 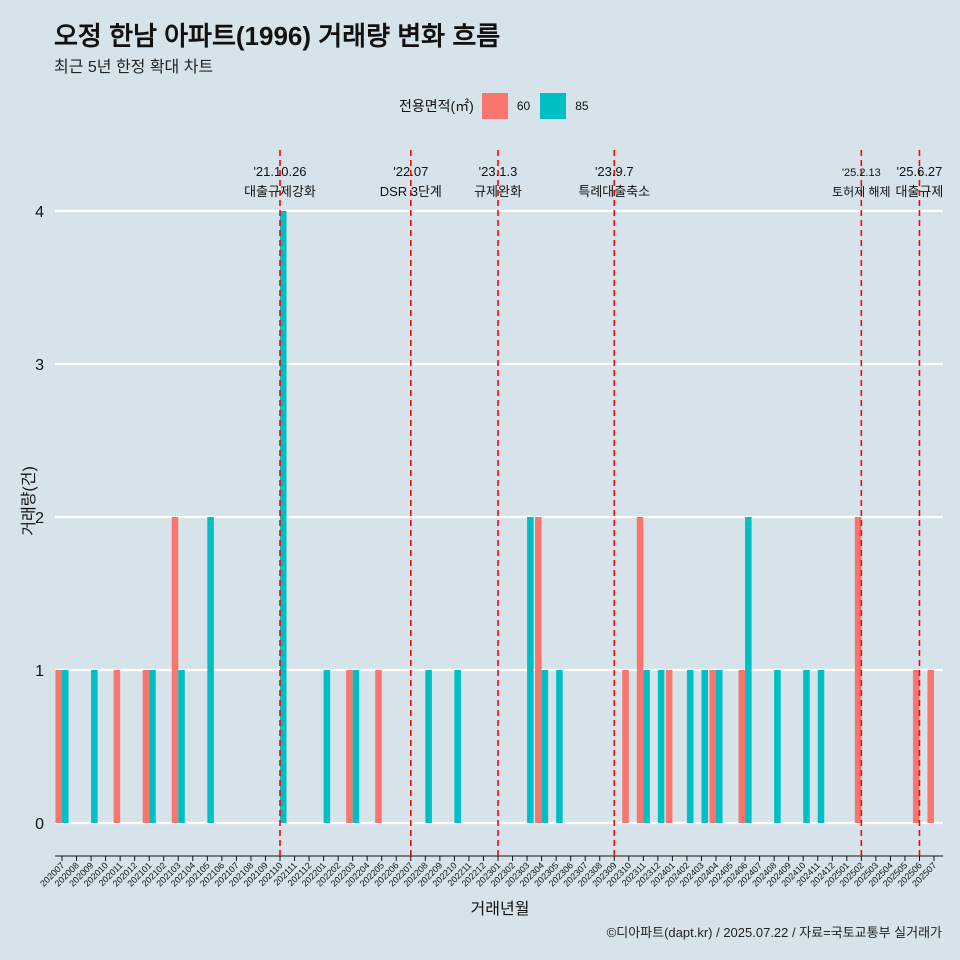 I want to click on chart-subtitle: 최근 5년 한정 확대 차트, so click(x=134, y=67).